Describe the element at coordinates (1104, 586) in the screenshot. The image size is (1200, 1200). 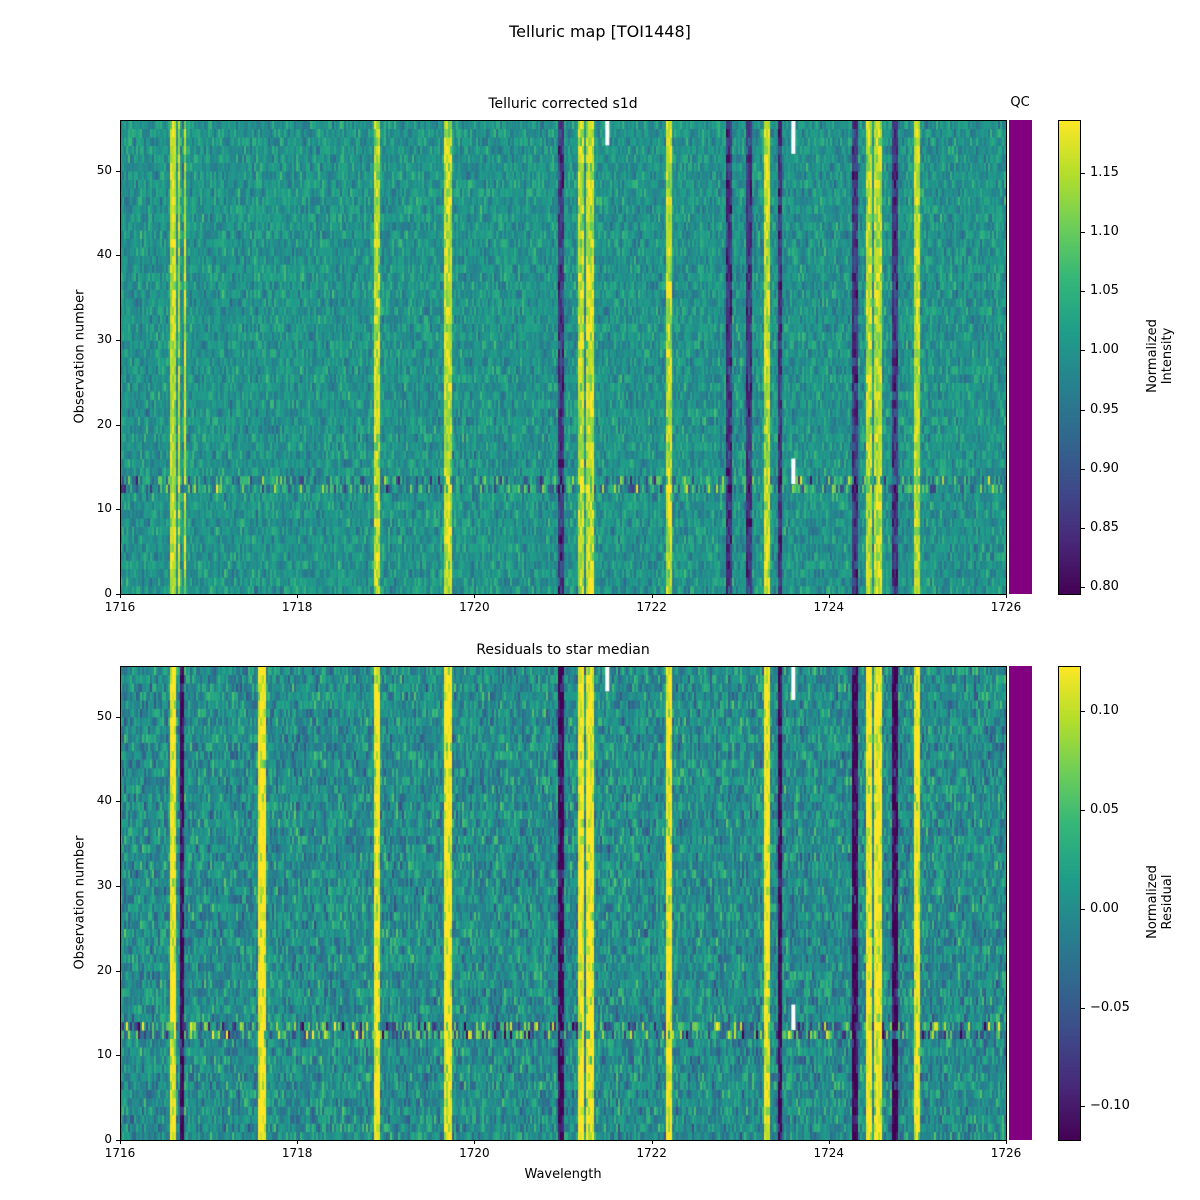
I see `colorbar-tick-label: 0.80` at that location.